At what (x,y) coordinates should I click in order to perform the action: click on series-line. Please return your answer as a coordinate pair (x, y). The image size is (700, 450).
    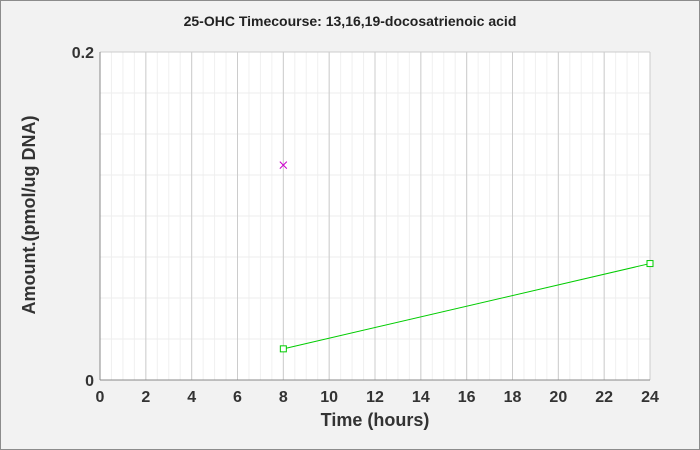
    Looking at the image, I should click on (467, 306).